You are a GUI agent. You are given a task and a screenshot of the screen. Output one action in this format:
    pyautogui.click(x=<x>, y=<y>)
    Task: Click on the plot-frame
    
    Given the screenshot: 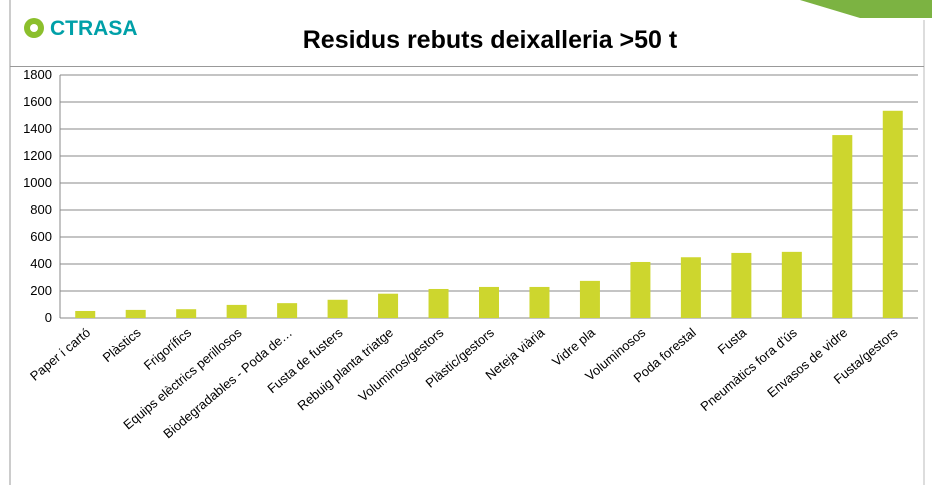 What is the action you would take?
    pyautogui.click(x=467, y=66)
    